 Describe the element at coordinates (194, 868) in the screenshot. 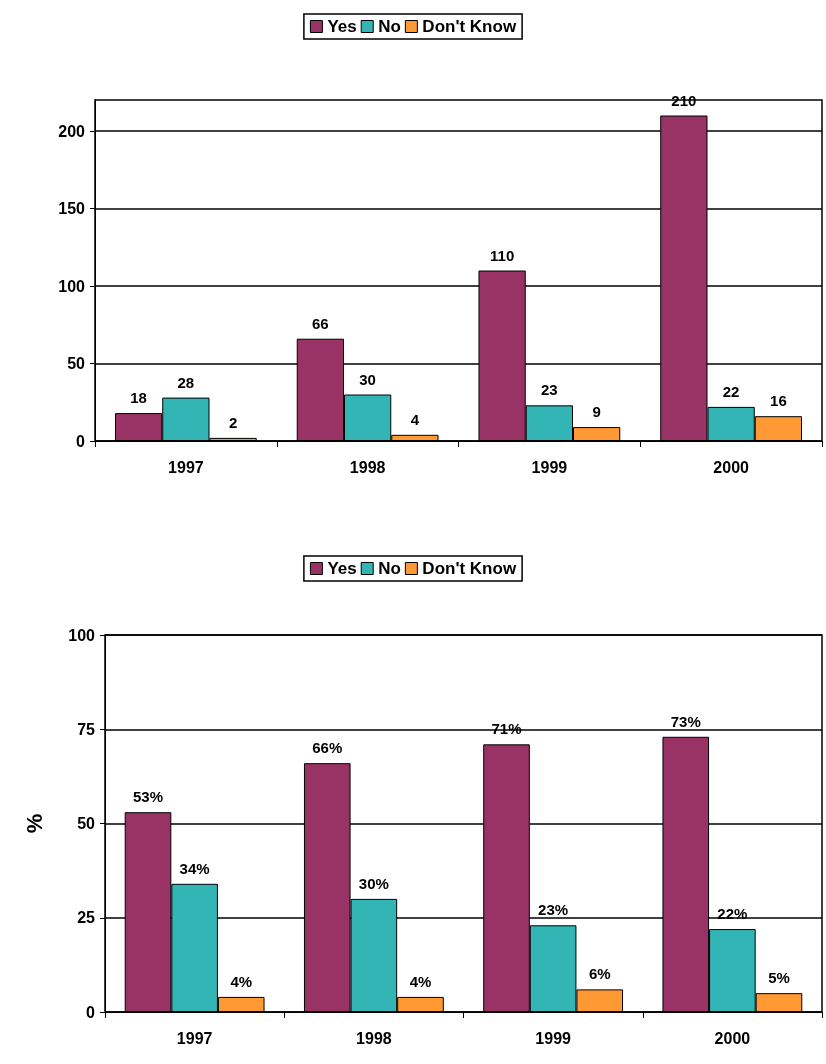

I see `data-label: 34%` at that location.